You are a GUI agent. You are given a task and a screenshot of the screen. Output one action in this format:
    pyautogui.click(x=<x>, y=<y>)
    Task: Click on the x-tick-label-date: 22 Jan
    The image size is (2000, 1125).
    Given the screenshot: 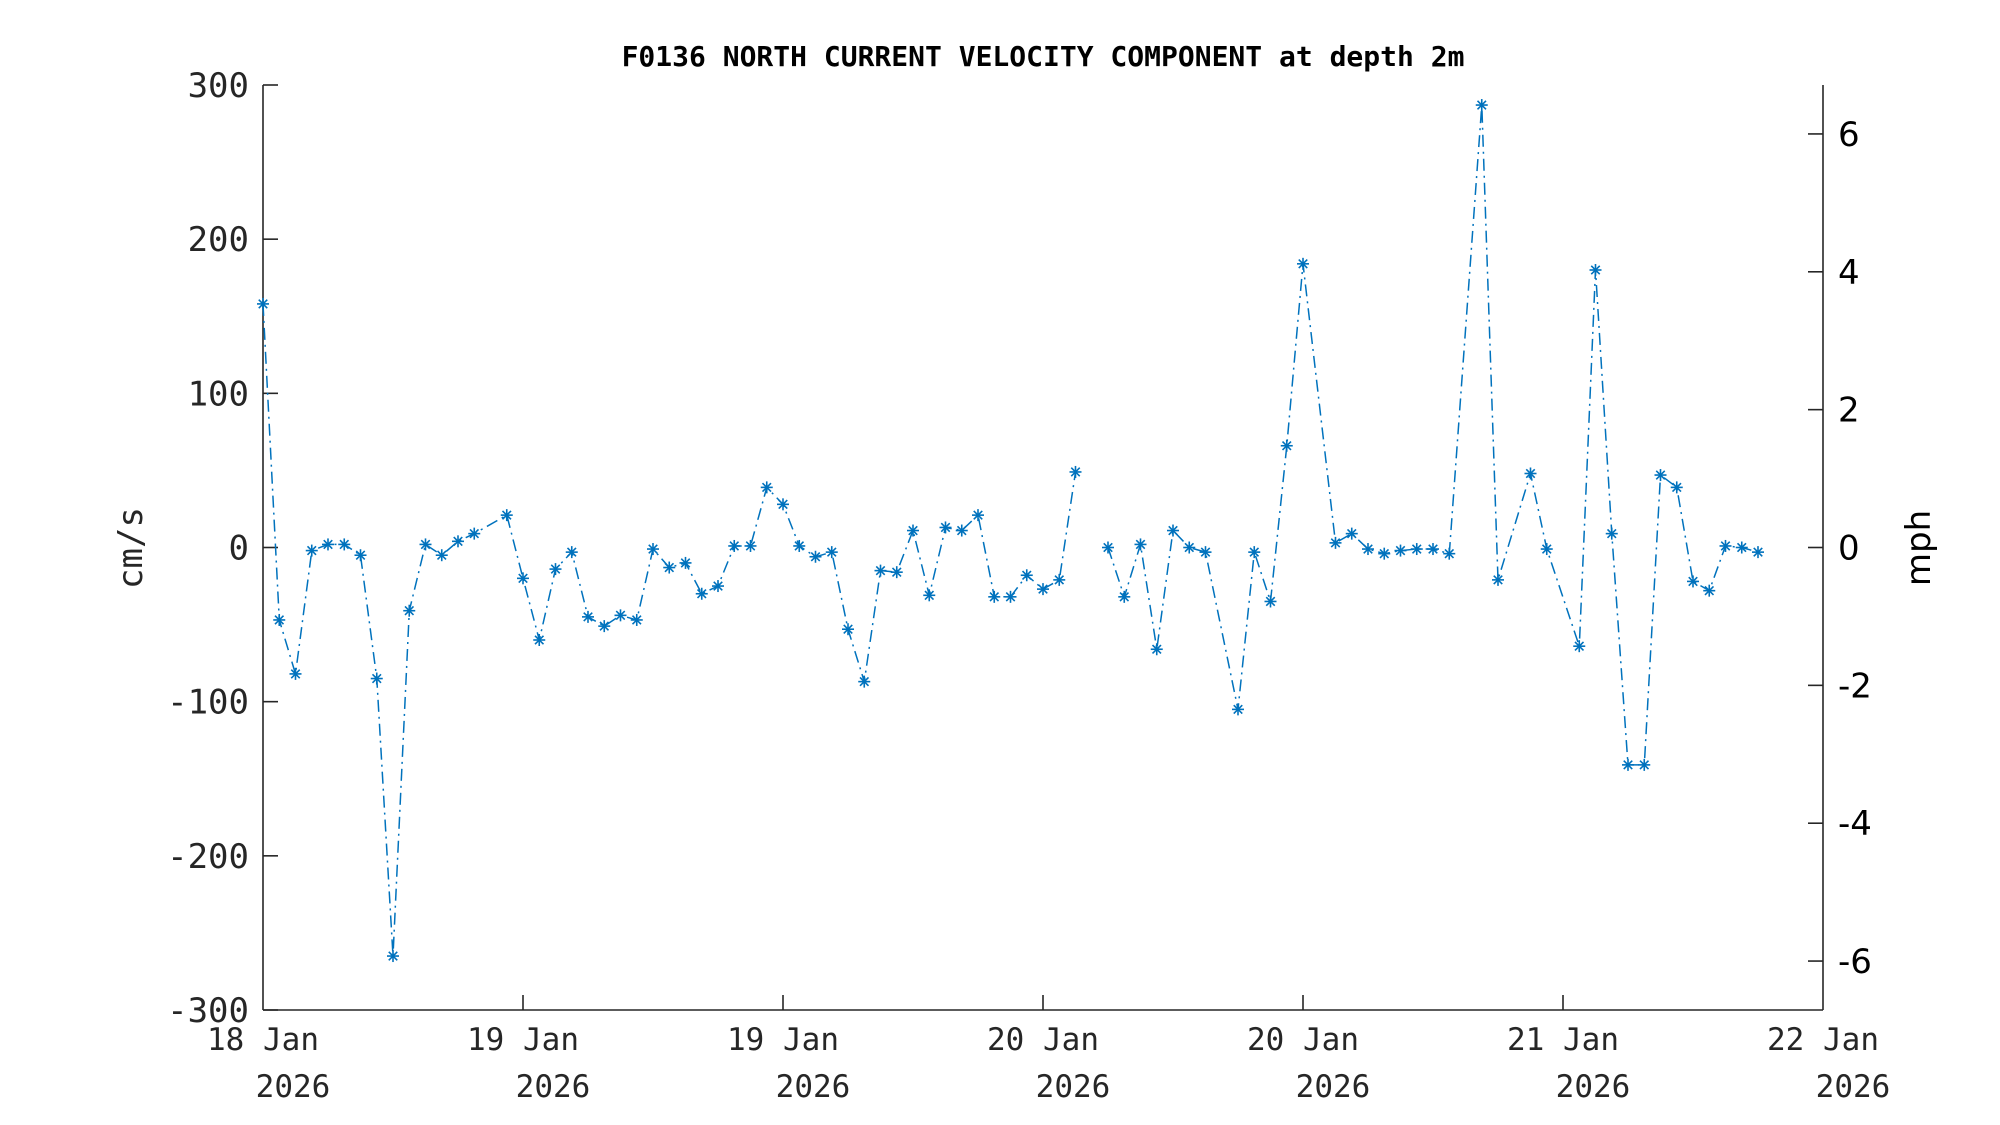 What is the action you would take?
    pyautogui.click(x=1823, y=1040)
    